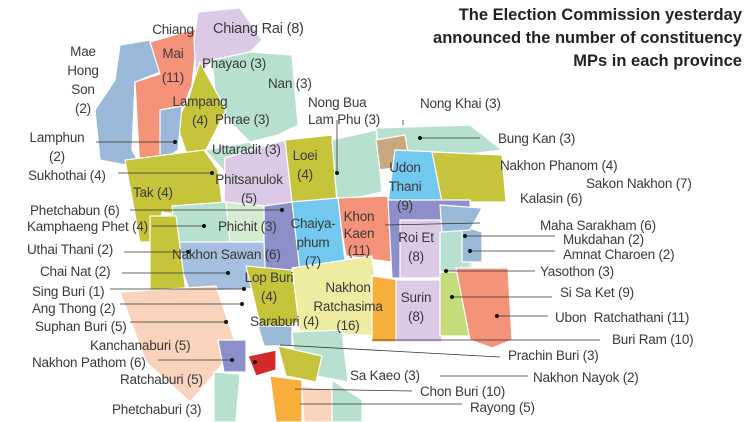  What do you see at coordinates (286, 398) in the screenshot?
I see `region-chon-buri` at bounding box center [286, 398].